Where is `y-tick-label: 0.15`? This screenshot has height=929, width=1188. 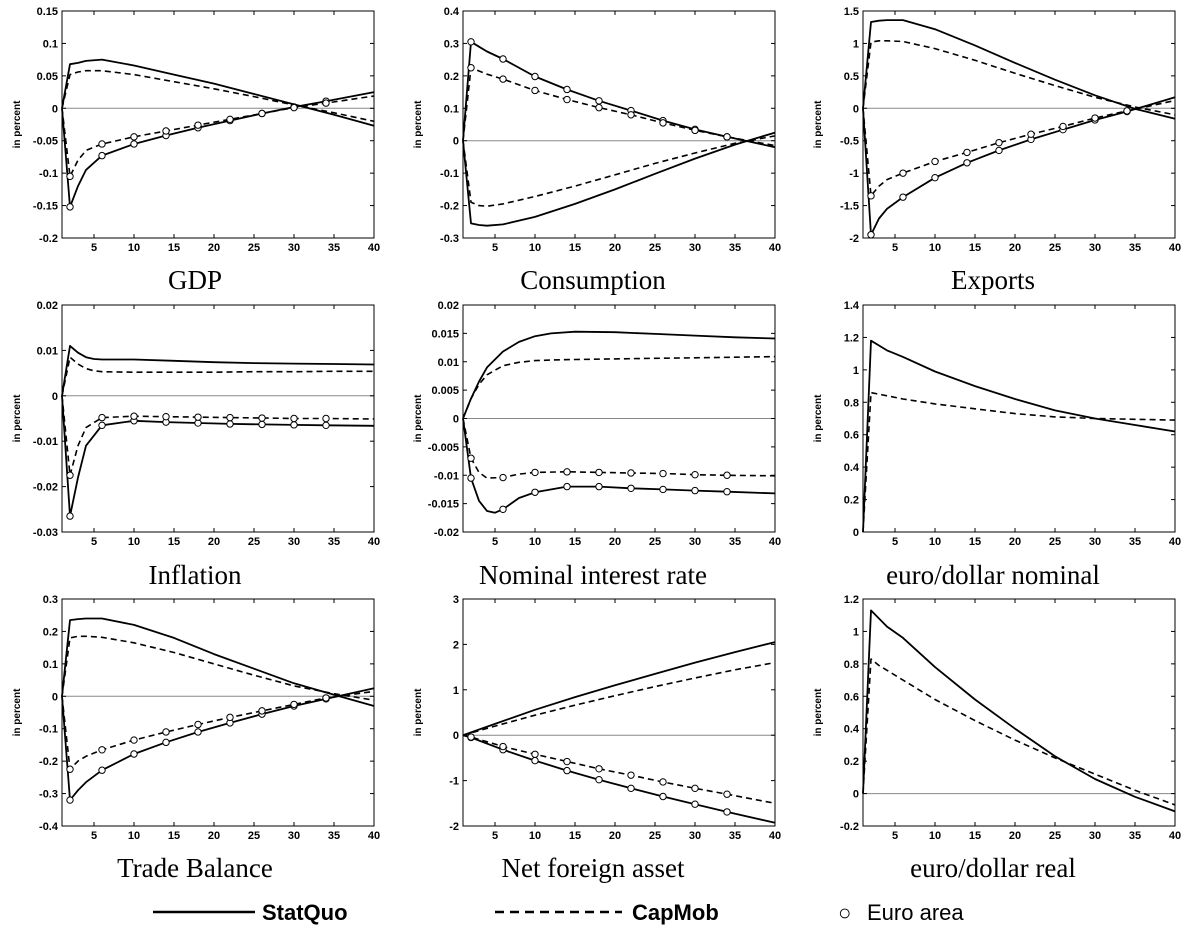 y-tick-label: 0.15 is located at coordinates (47, 12).